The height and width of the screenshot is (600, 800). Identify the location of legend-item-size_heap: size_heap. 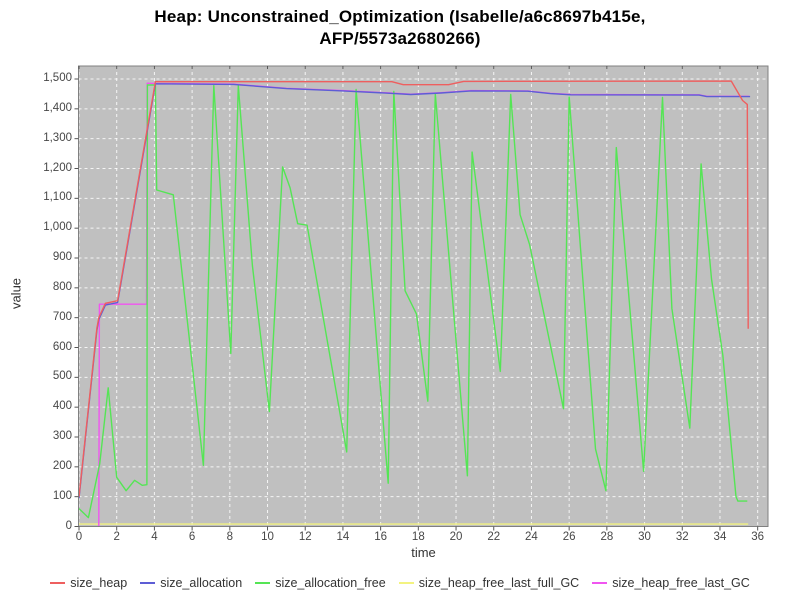
(88, 583).